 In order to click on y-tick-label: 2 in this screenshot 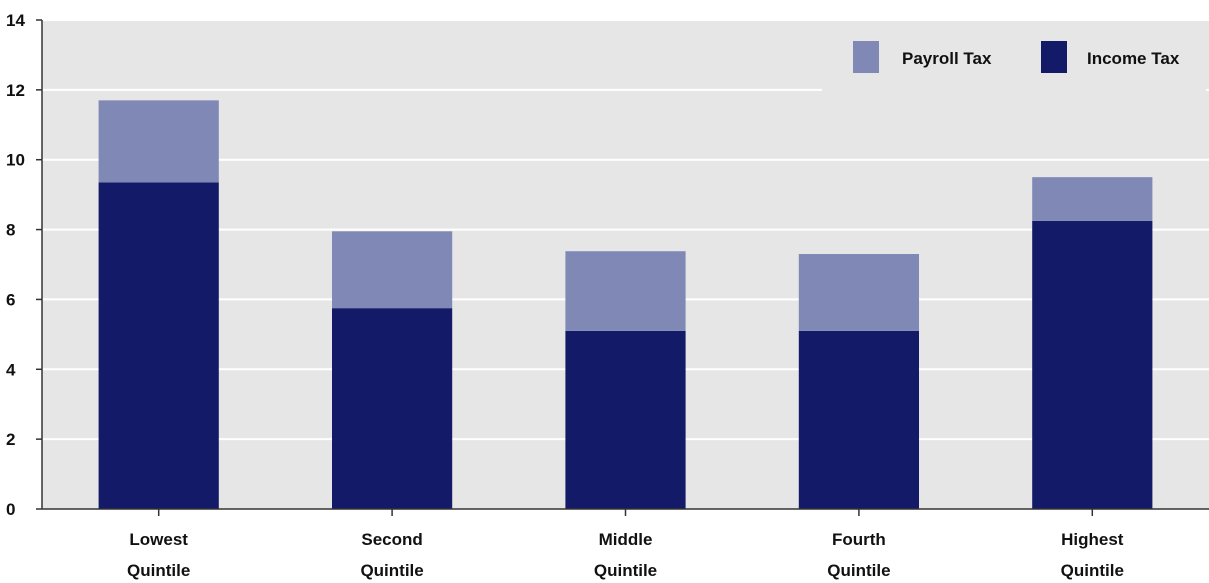, I will do `click(10, 439)`.